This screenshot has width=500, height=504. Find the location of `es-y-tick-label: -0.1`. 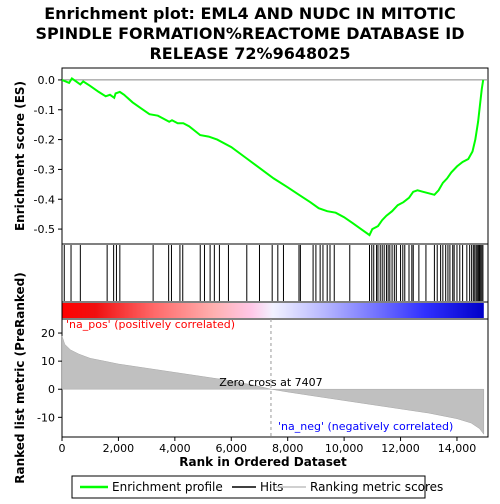

es-y-tick-label: -0.1 is located at coordinates (44, 110).